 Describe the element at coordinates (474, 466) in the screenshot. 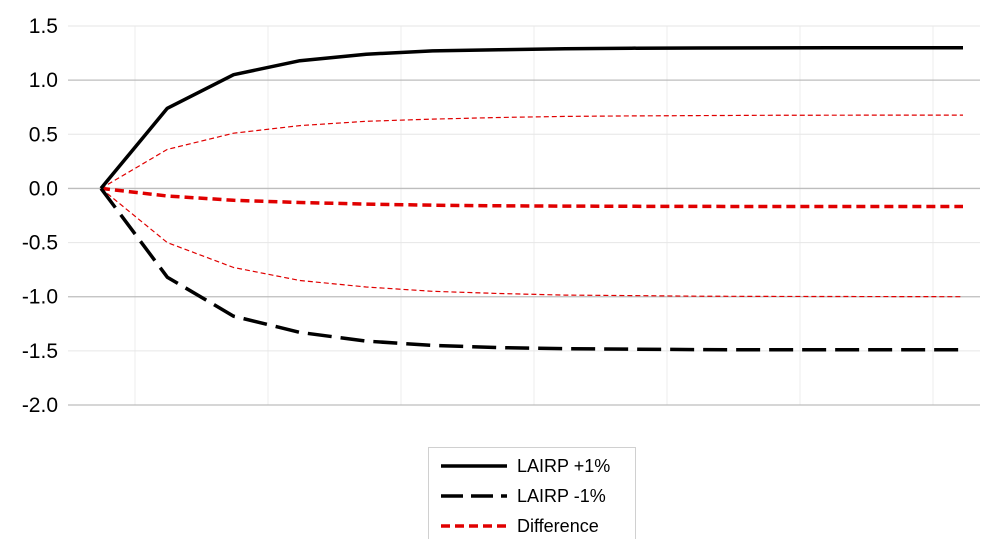

I see `legend-swatch-lairp-plus` at that location.